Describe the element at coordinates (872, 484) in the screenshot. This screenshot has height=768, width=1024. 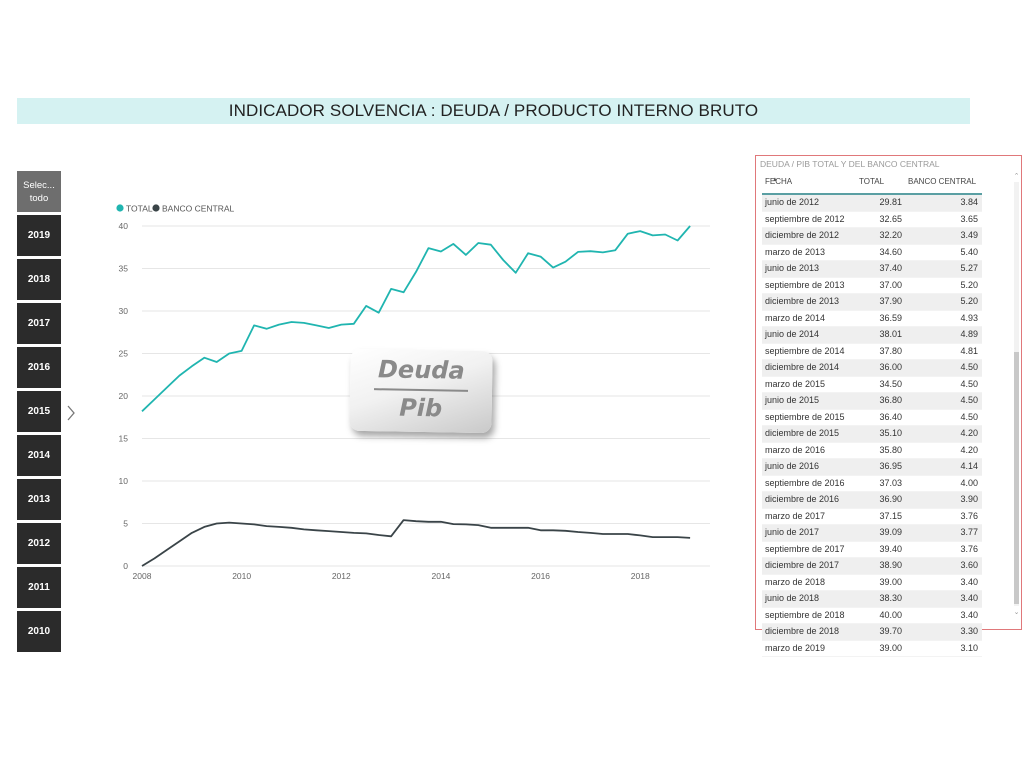
I see `table-row: septiembre de 2016 37.03 4.00` at that location.